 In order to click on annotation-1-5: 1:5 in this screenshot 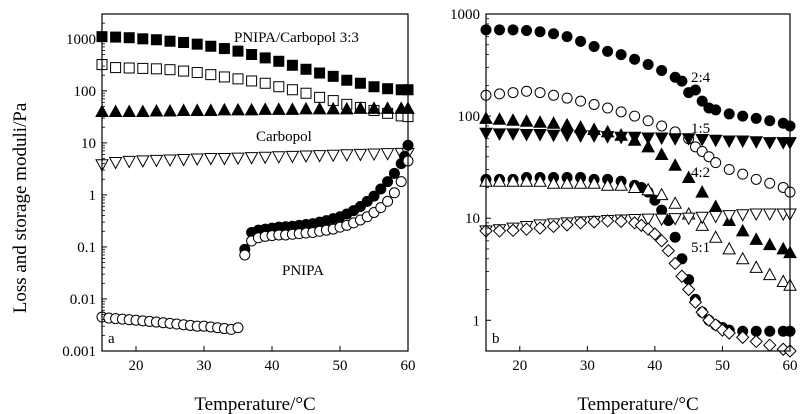, I will do `click(700, 129)`.